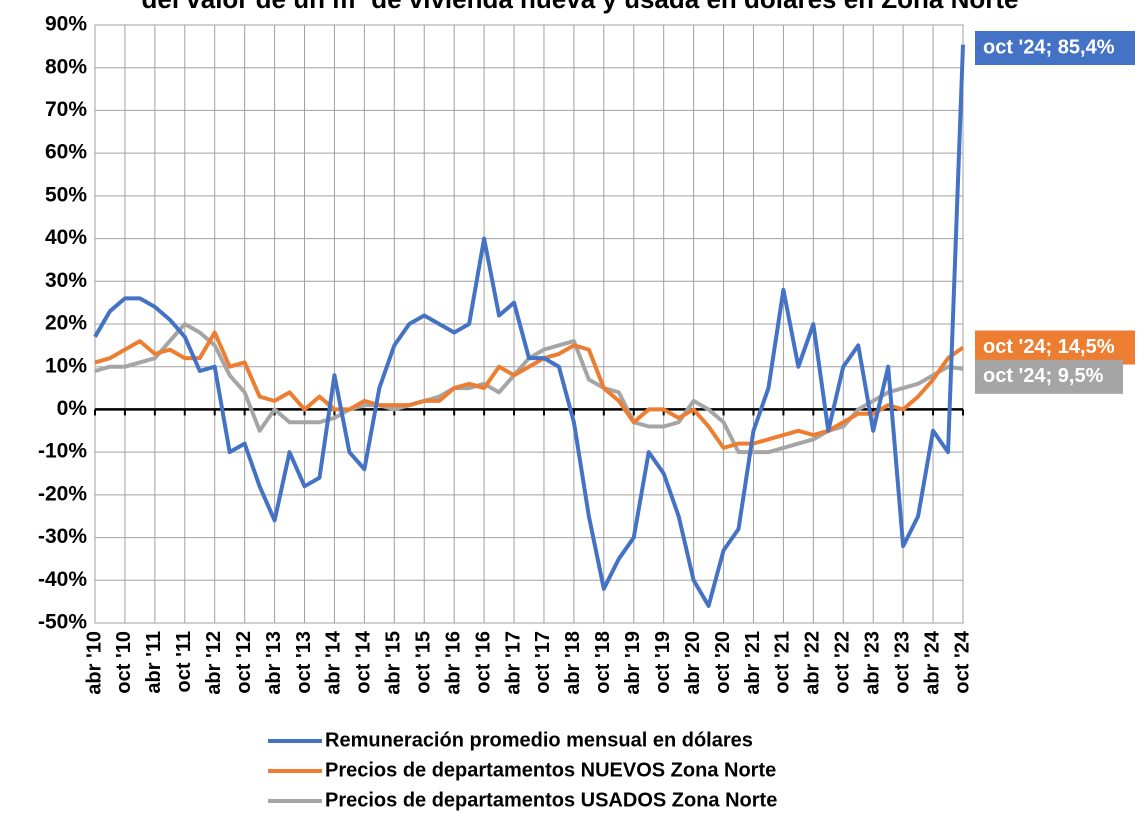 The image size is (1138, 813). Describe the element at coordinates (364, 661) in the screenshot. I see `x-tick-label: oct '14` at that location.